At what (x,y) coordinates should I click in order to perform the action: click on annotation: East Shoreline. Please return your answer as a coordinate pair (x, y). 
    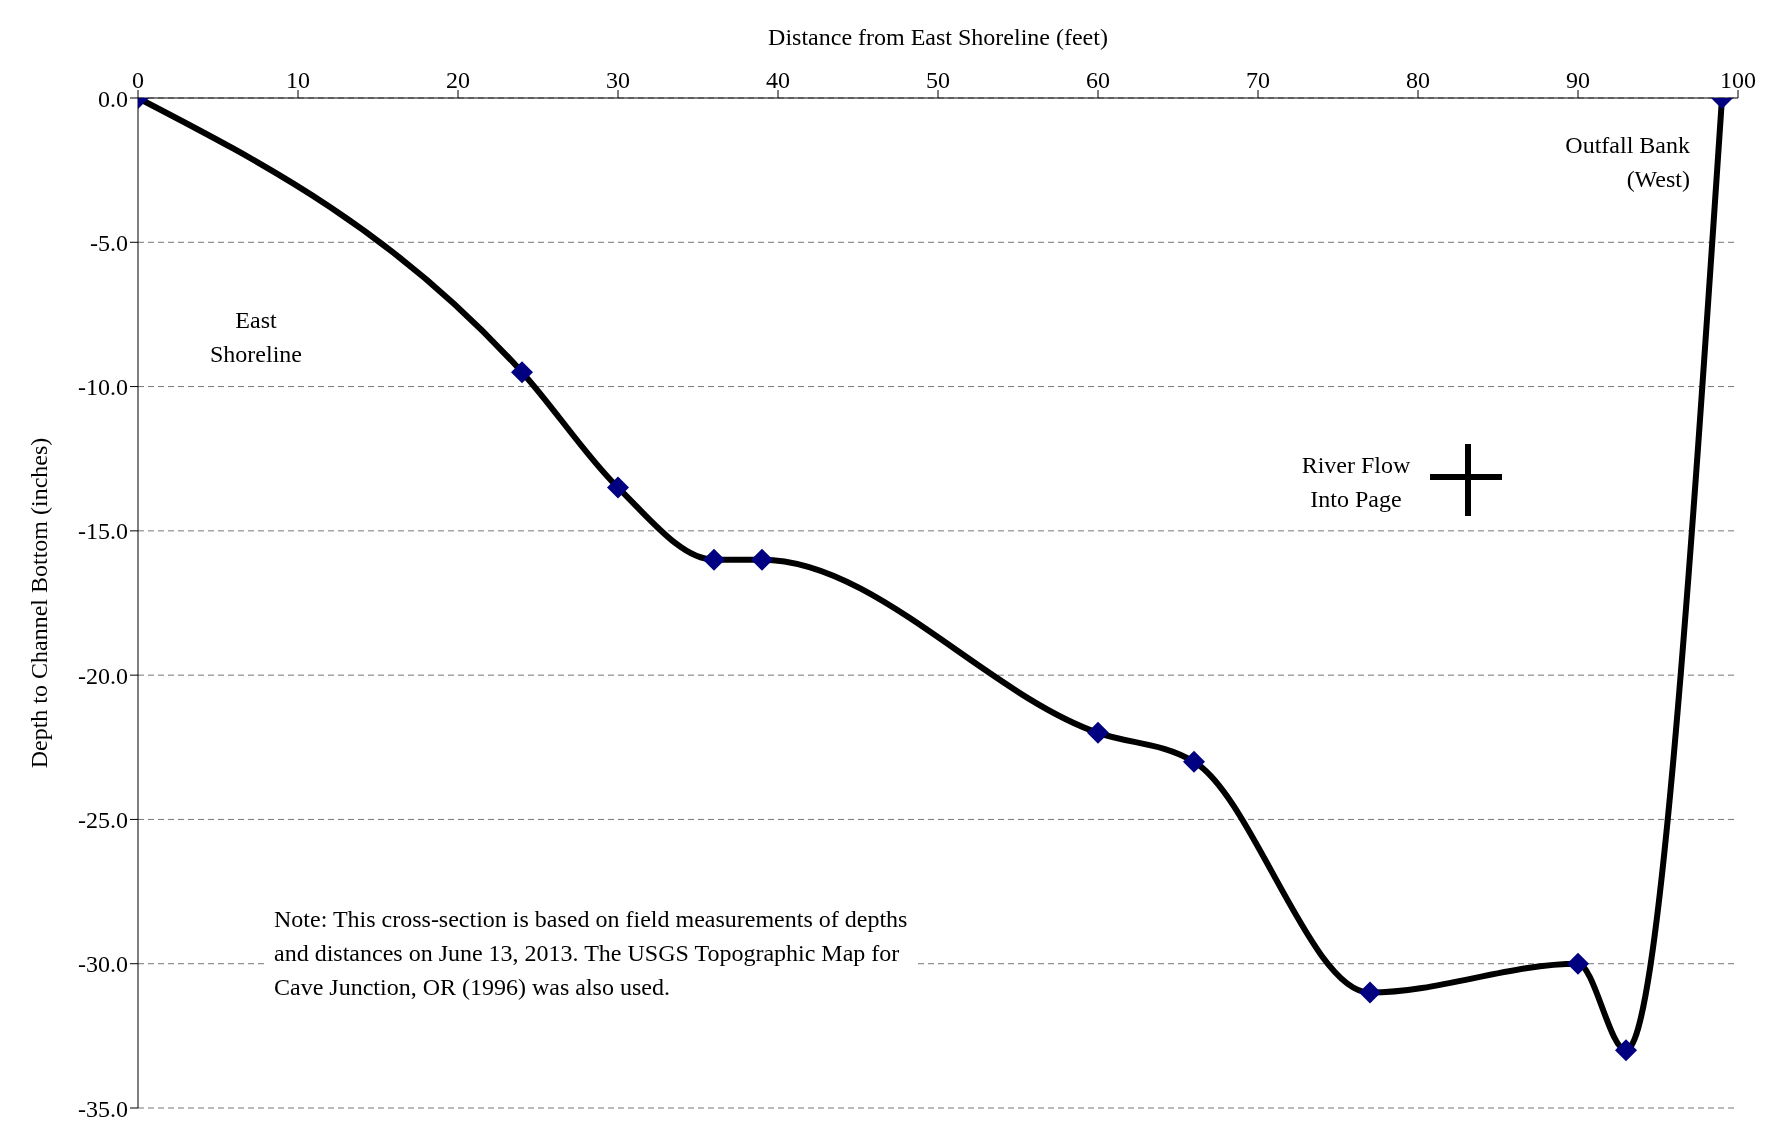
    Looking at the image, I should click on (256, 337).